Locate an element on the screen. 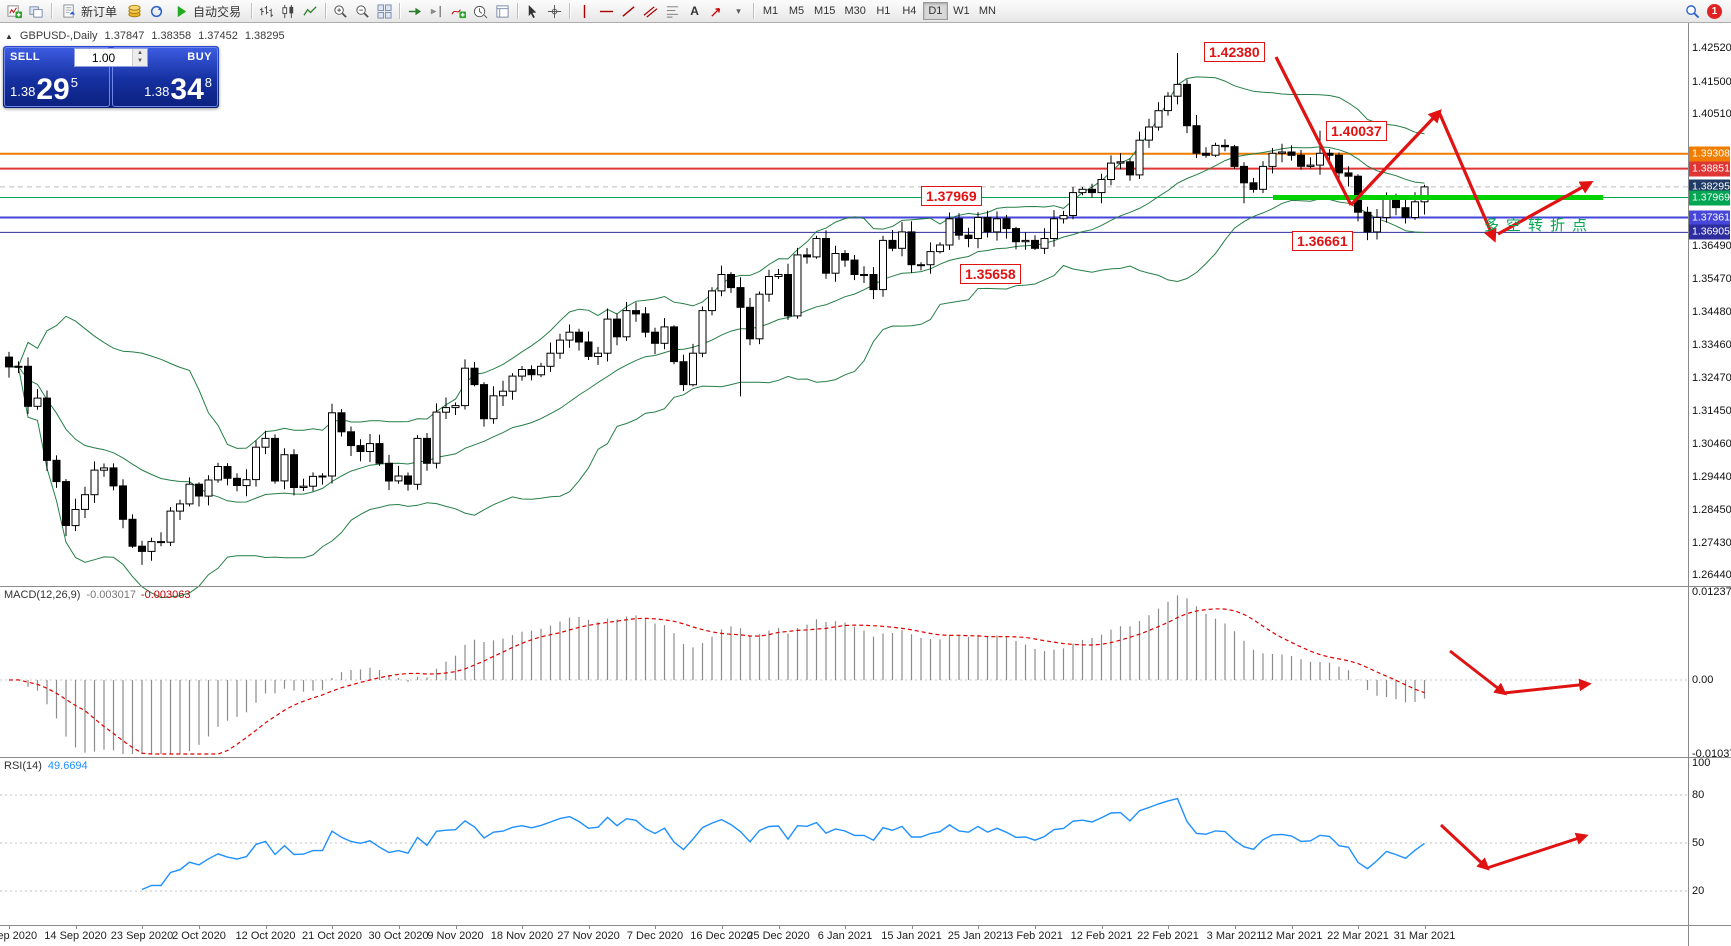  timeframe-mn-button: MN is located at coordinates (987, 11).